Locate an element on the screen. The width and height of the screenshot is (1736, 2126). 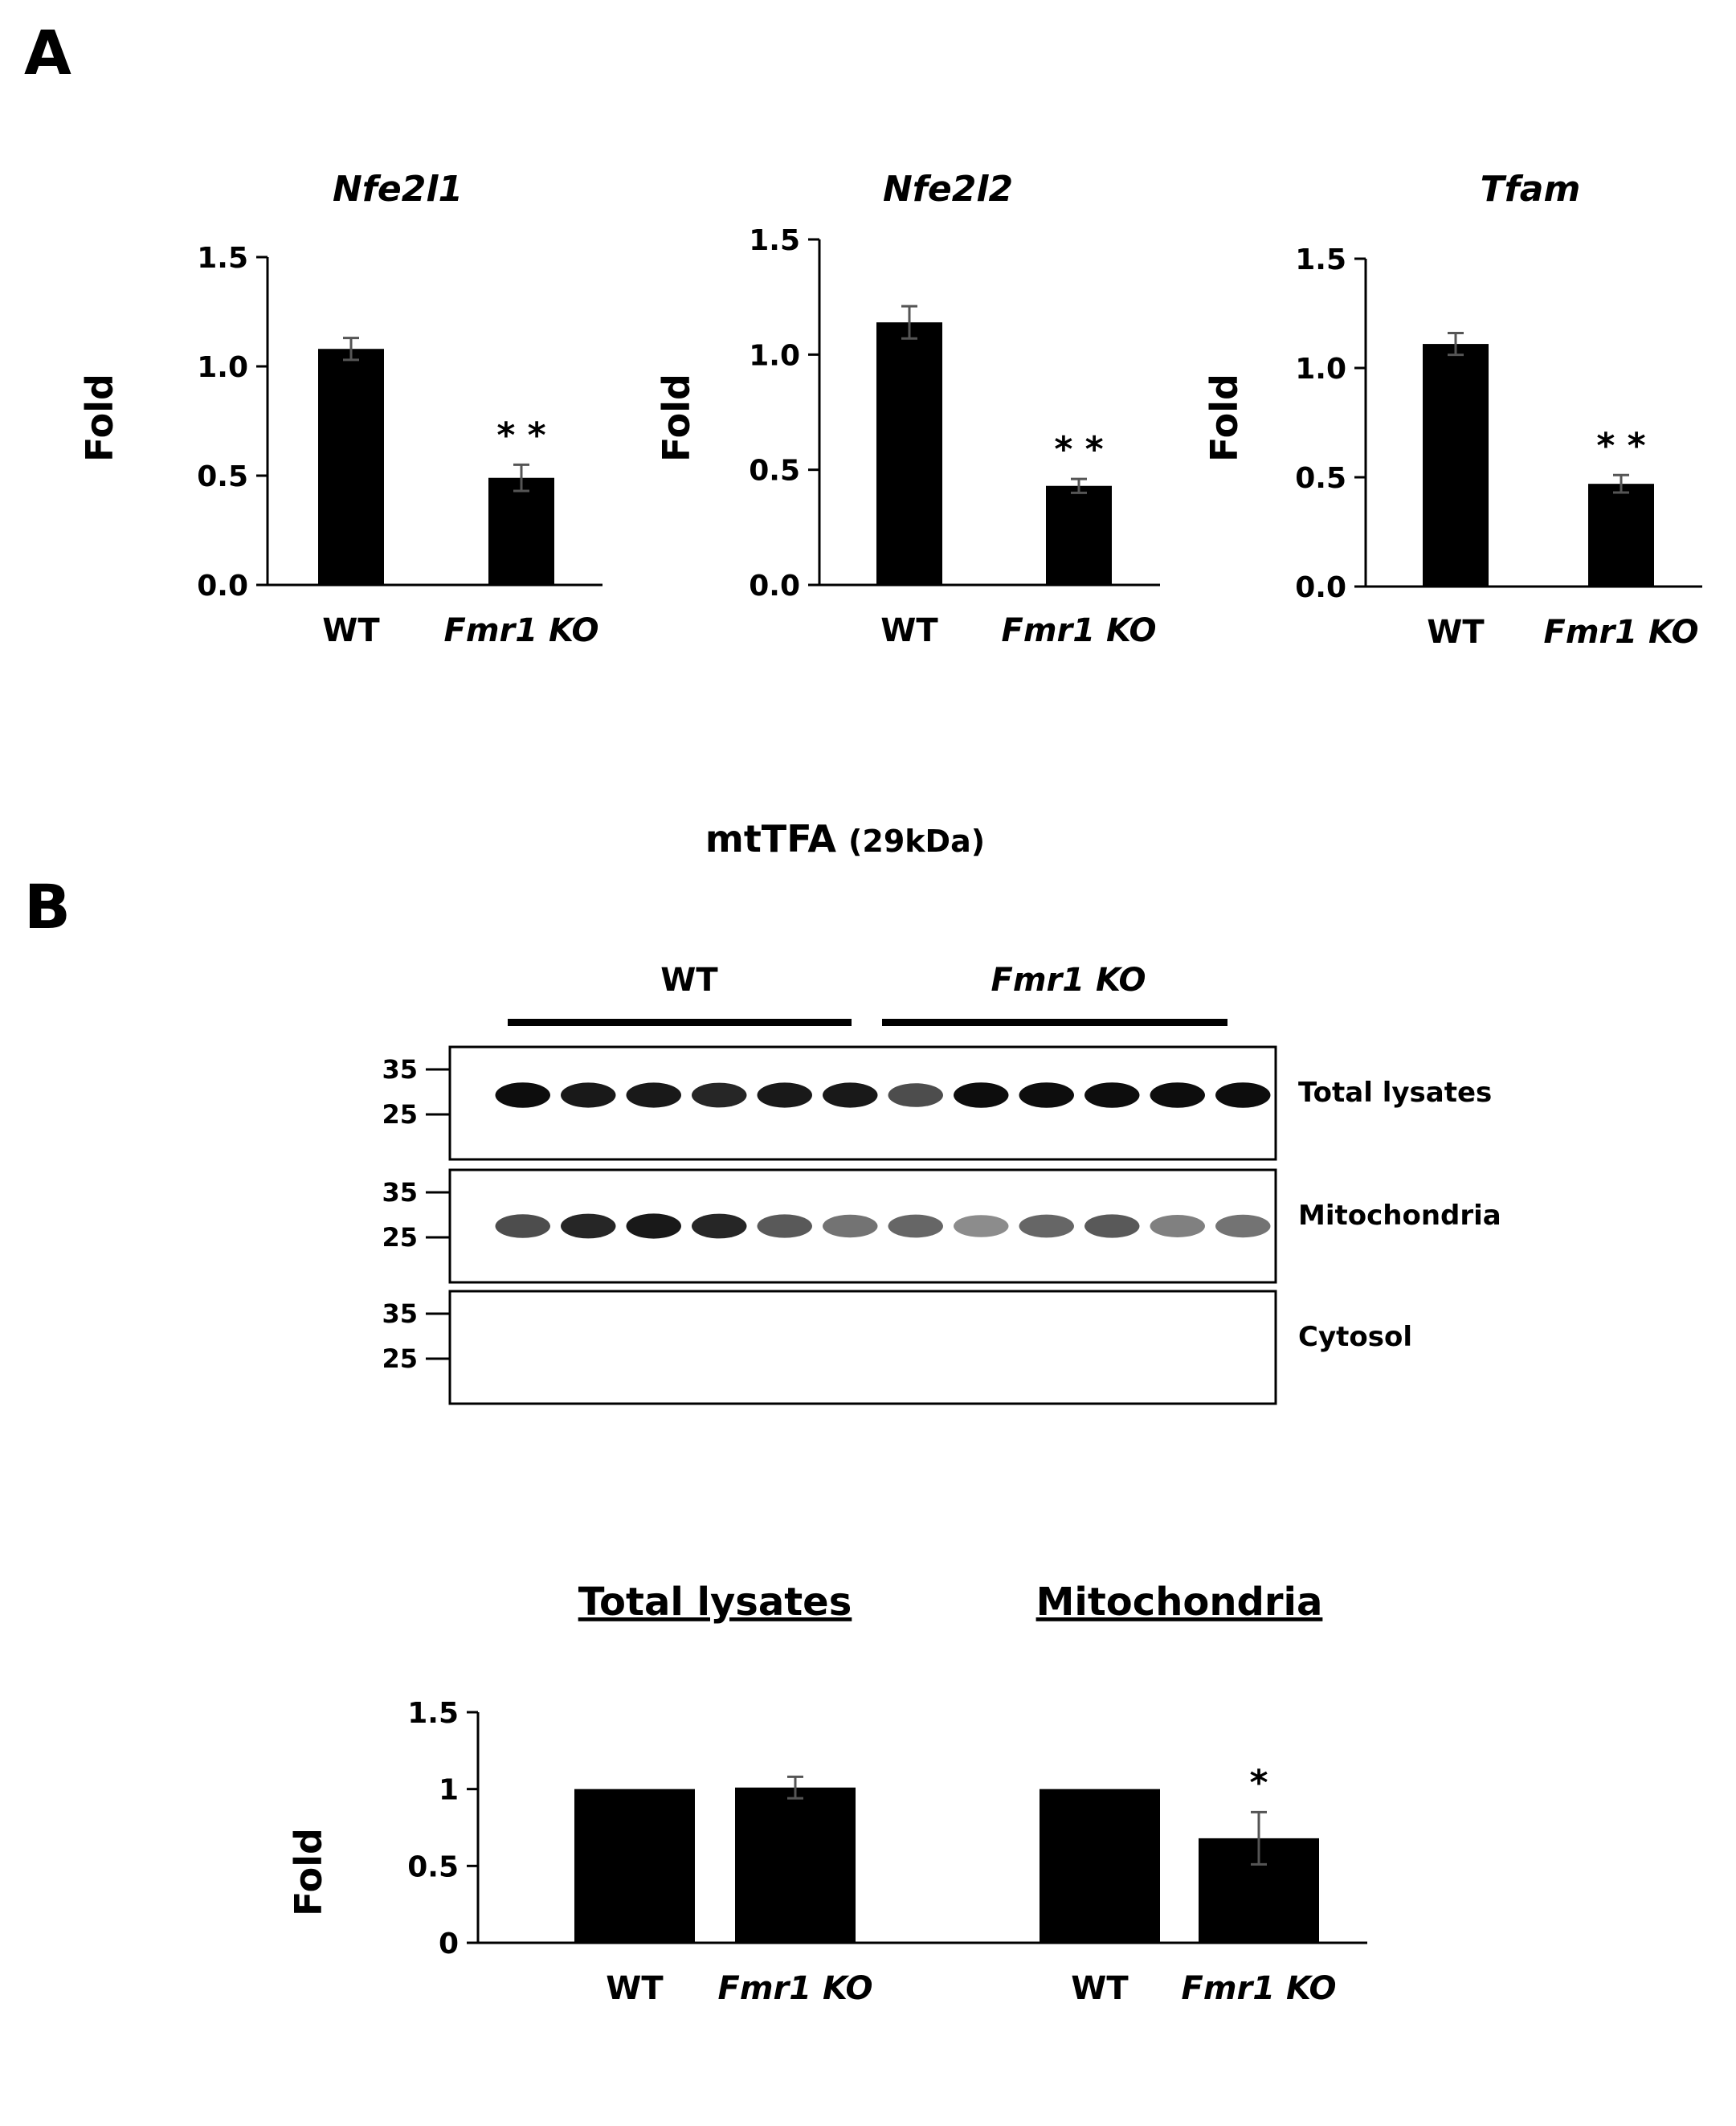
panel-a-letter: A is located at coordinates (47, 52).